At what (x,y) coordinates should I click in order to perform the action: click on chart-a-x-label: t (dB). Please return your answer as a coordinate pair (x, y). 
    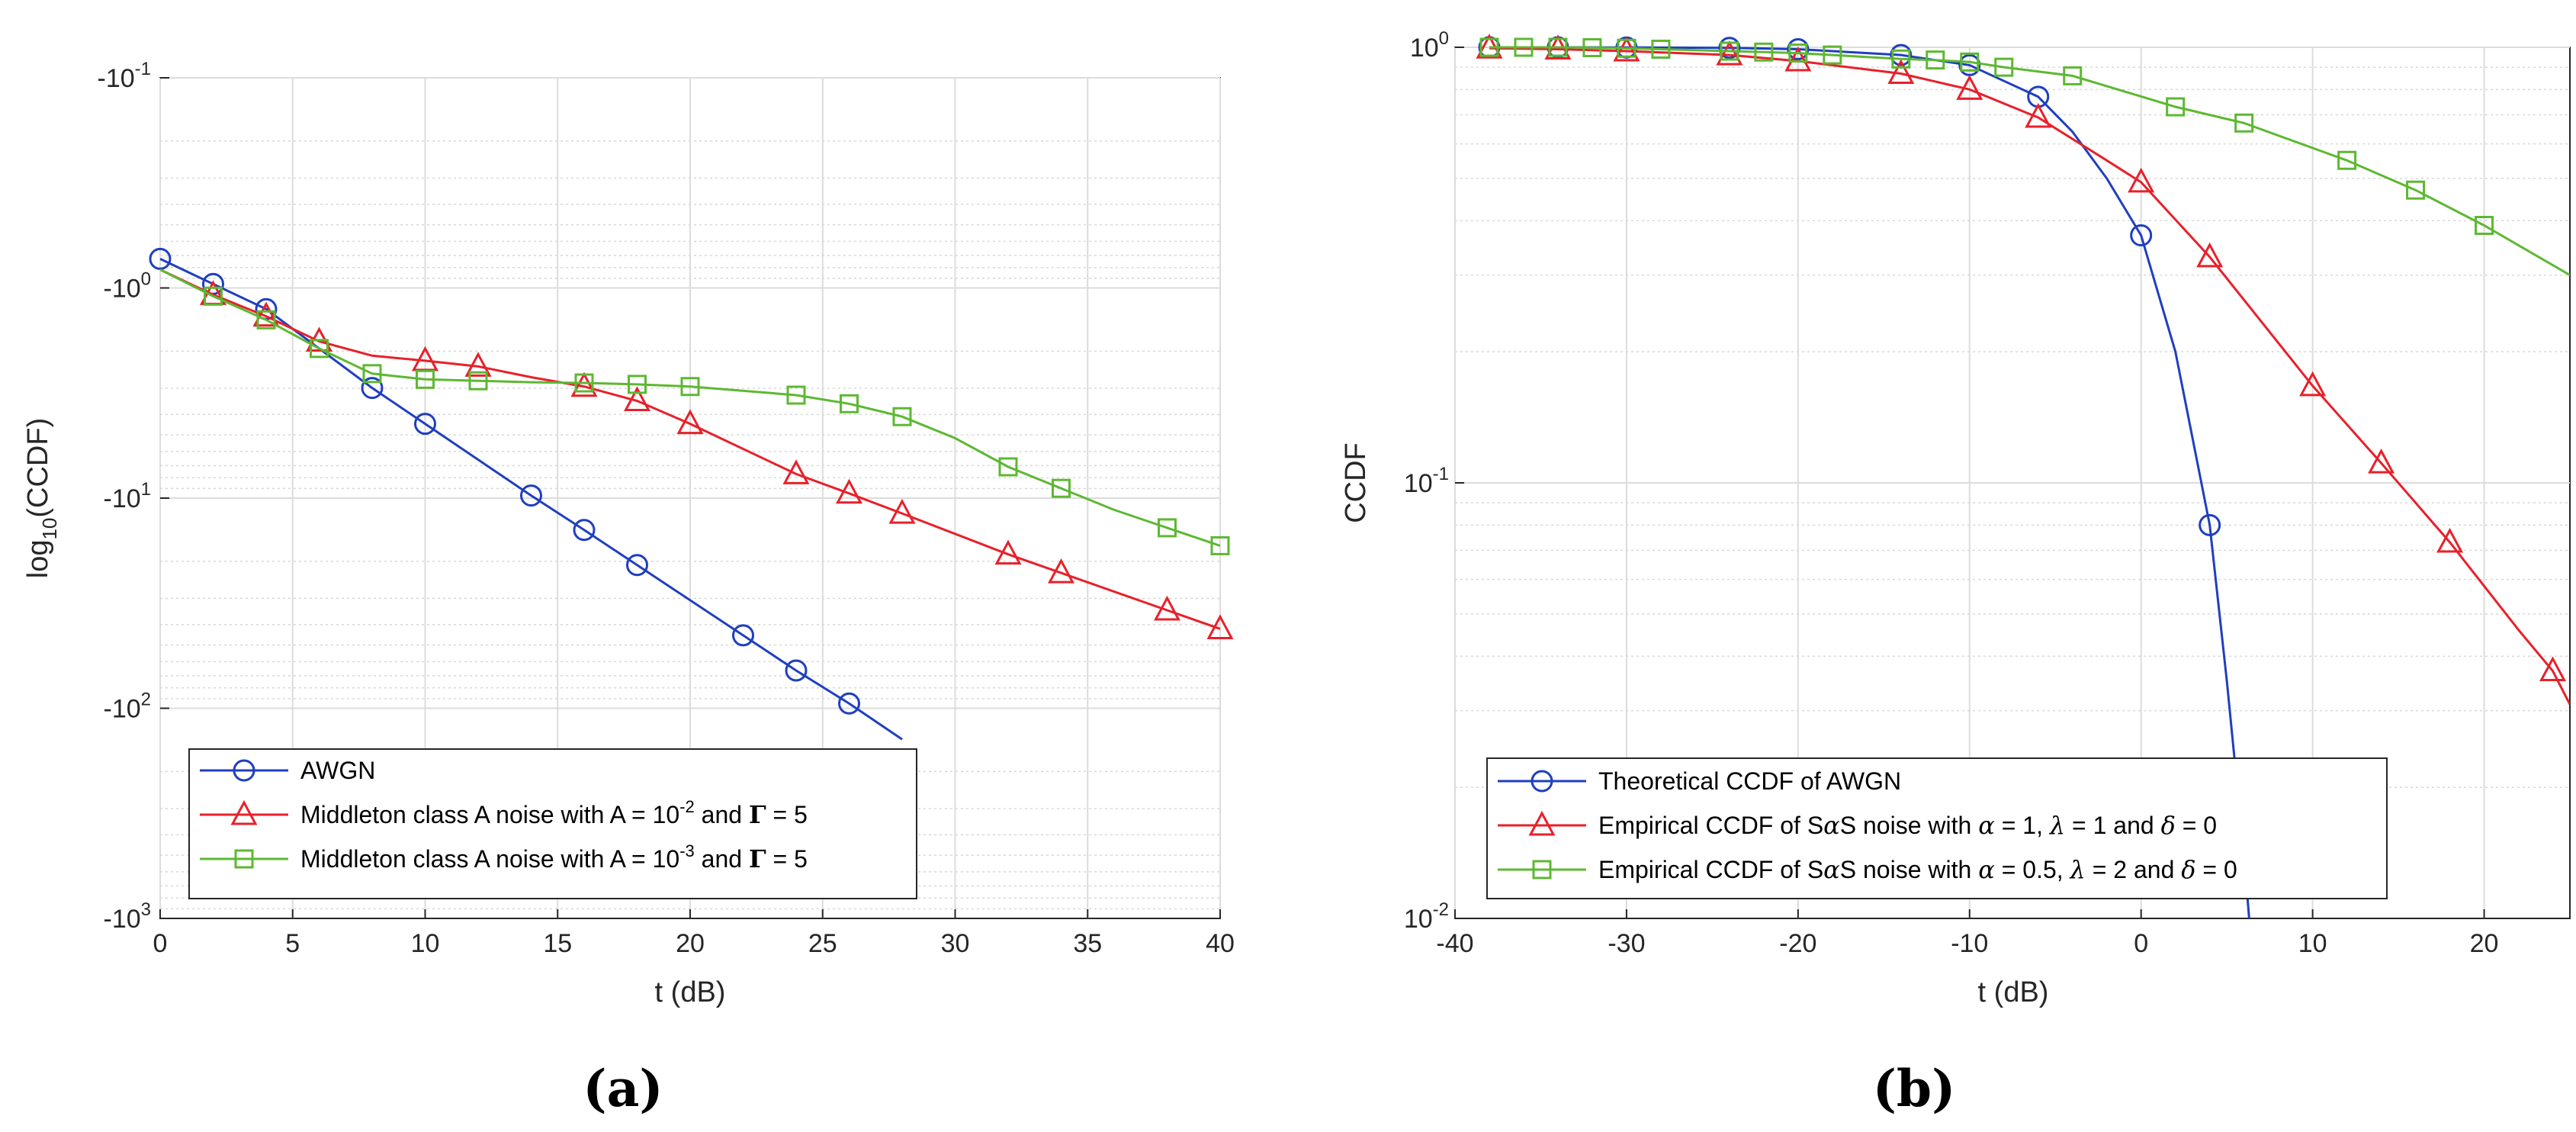
    Looking at the image, I should click on (690, 992).